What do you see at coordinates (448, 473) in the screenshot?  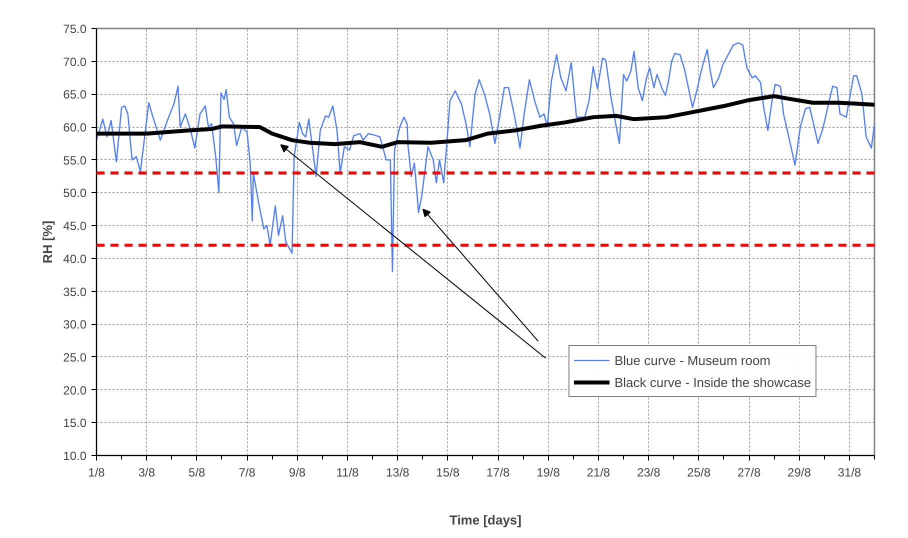 I see `x-tick-label: 15/8` at bounding box center [448, 473].